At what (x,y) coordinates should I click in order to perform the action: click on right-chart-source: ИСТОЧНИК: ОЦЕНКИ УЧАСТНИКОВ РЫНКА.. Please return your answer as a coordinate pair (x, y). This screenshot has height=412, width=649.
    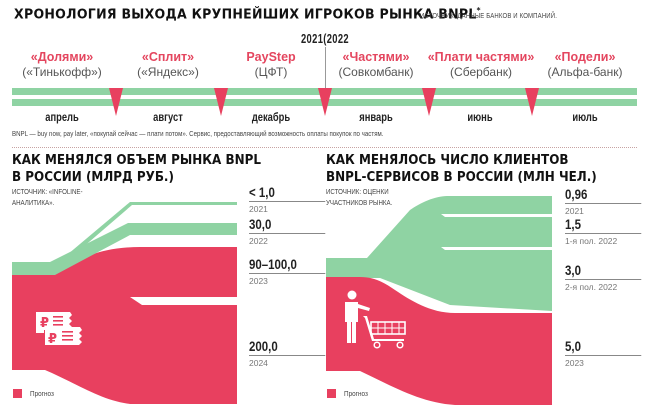
    Looking at the image, I should click on (366, 197).